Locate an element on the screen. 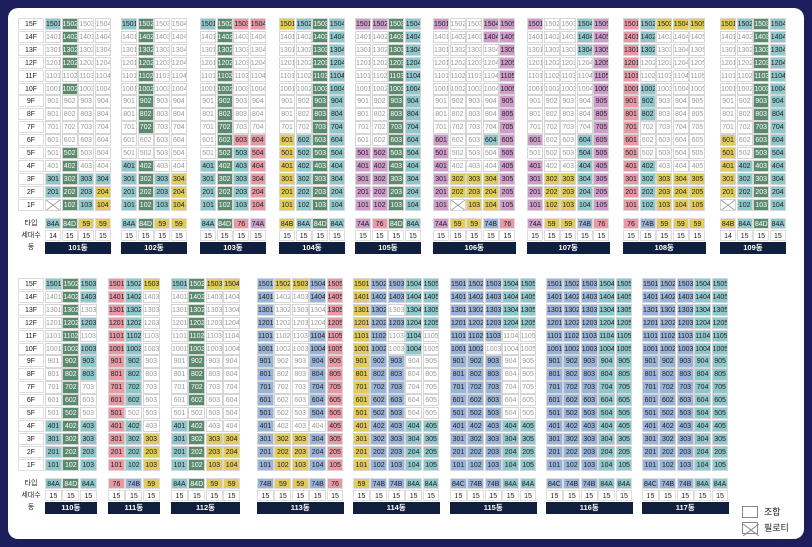  unit-cell: 1305 is located at coordinates (720, 310).